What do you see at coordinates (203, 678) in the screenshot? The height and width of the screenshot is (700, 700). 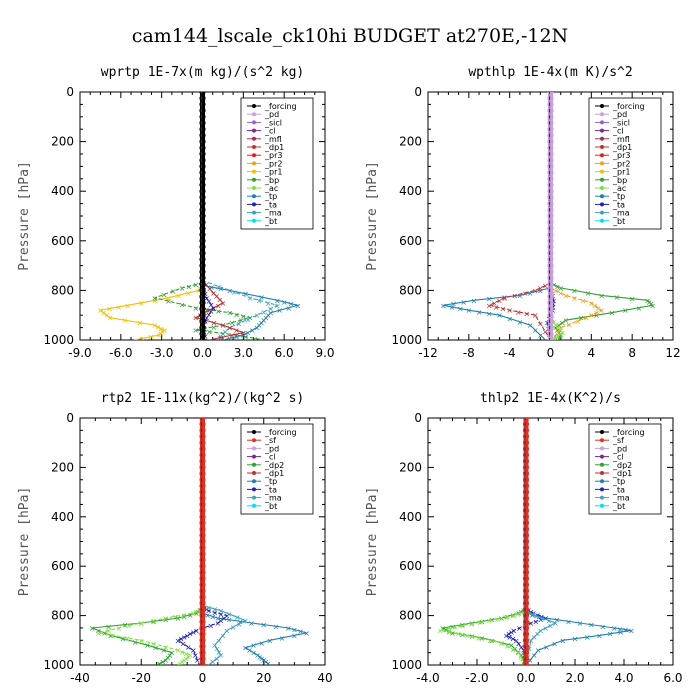 I see `x-tick-label: 0` at bounding box center [203, 678].